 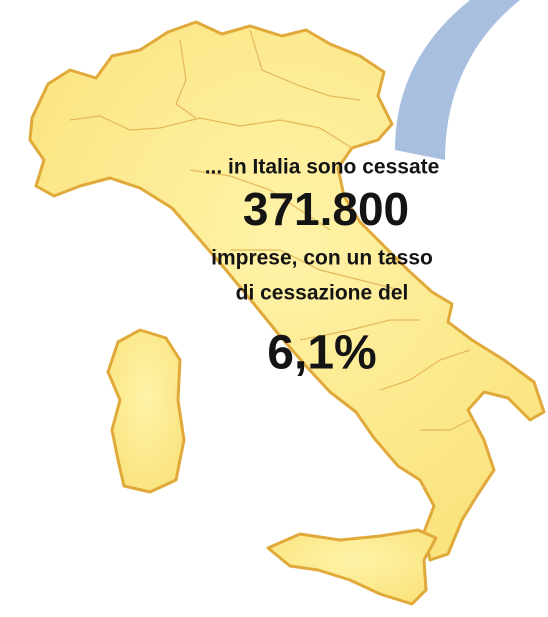 I want to click on text-line: imprese, con un tasso, so click(x=322, y=258).